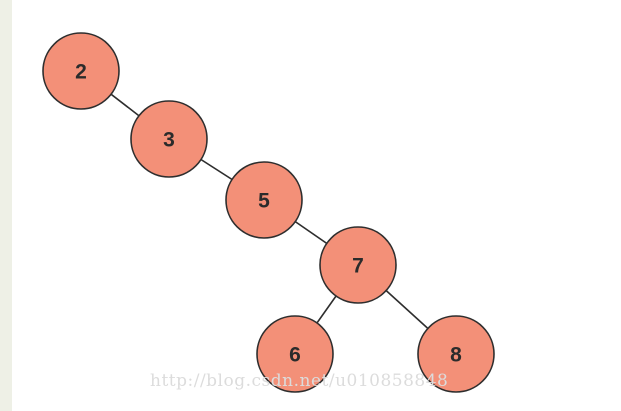 The height and width of the screenshot is (411, 621). I want to click on tree-node-2: 2, so click(81, 71).